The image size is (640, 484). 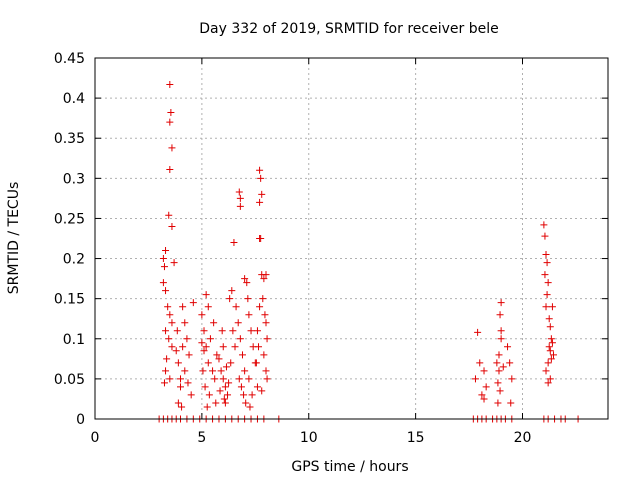 What do you see at coordinates (74, 179) in the screenshot?
I see `y-tick-label: 0.3` at bounding box center [74, 179].